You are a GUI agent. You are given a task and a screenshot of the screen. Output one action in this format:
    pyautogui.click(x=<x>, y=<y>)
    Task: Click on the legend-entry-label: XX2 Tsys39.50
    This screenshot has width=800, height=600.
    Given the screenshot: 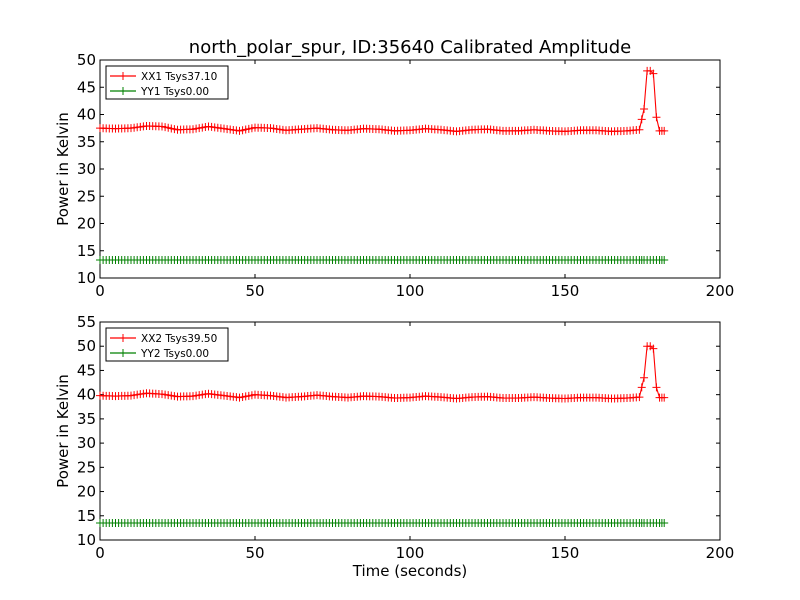 What is the action you would take?
    pyautogui.click(x=179, y=339)
    